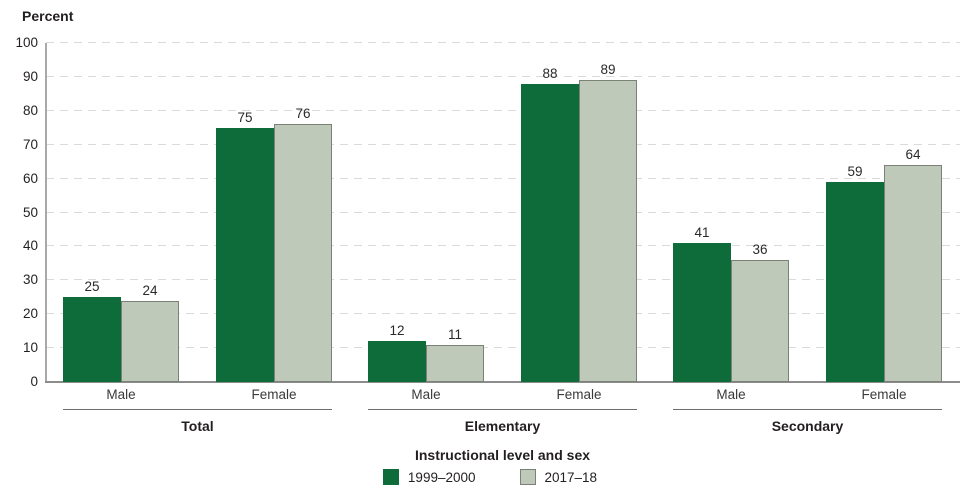 The height and width of the screenshot is (500, 980). I want to click on legend-label: 1999–2000, so click(441, 477).